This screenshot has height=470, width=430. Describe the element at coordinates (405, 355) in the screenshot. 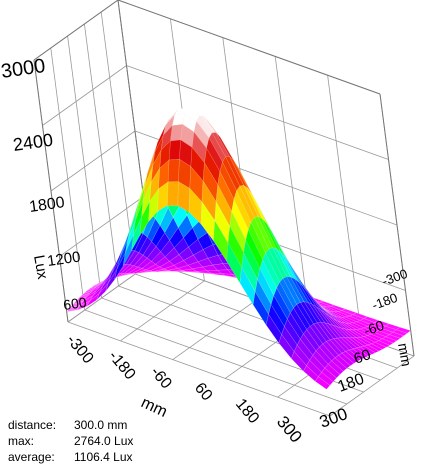

I see `y-axis-label: mm` at that location.